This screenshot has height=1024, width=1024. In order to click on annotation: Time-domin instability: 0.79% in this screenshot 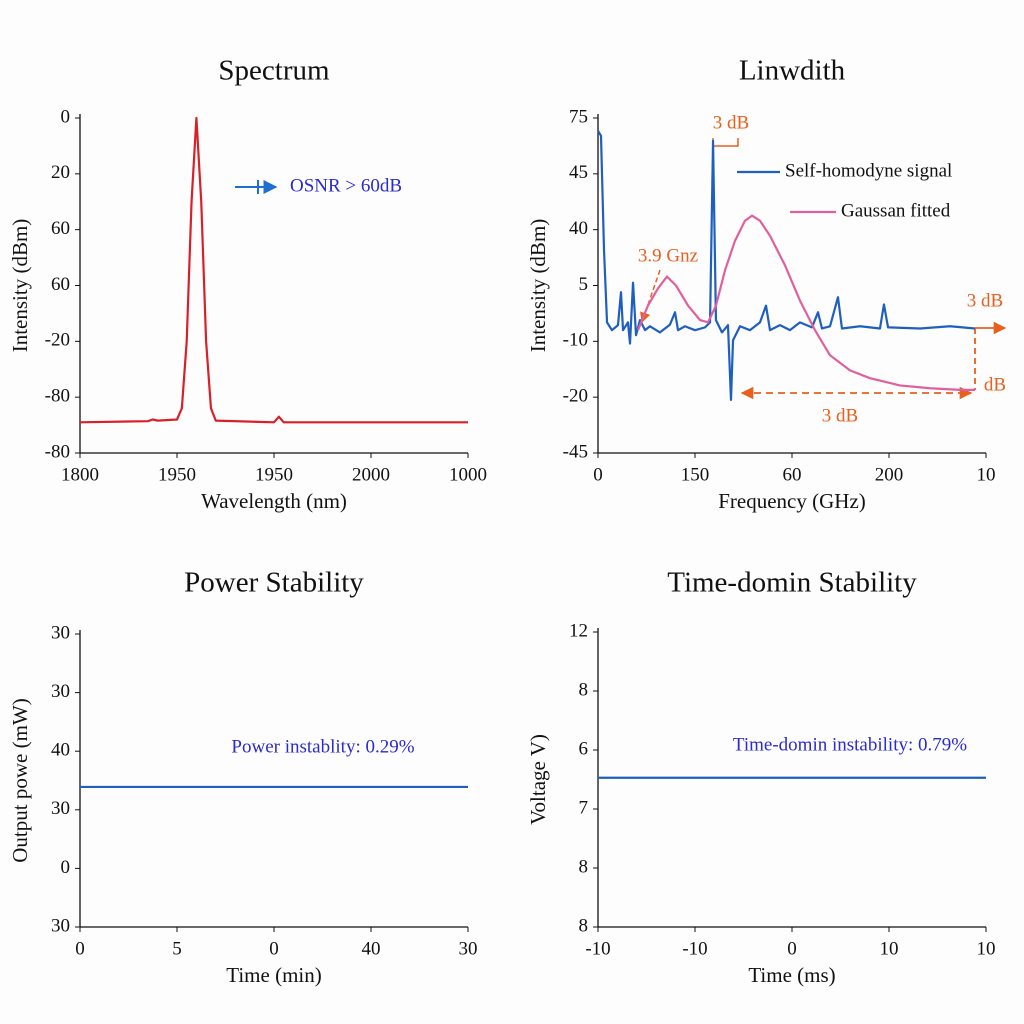, I will do `click(850, 744)`.